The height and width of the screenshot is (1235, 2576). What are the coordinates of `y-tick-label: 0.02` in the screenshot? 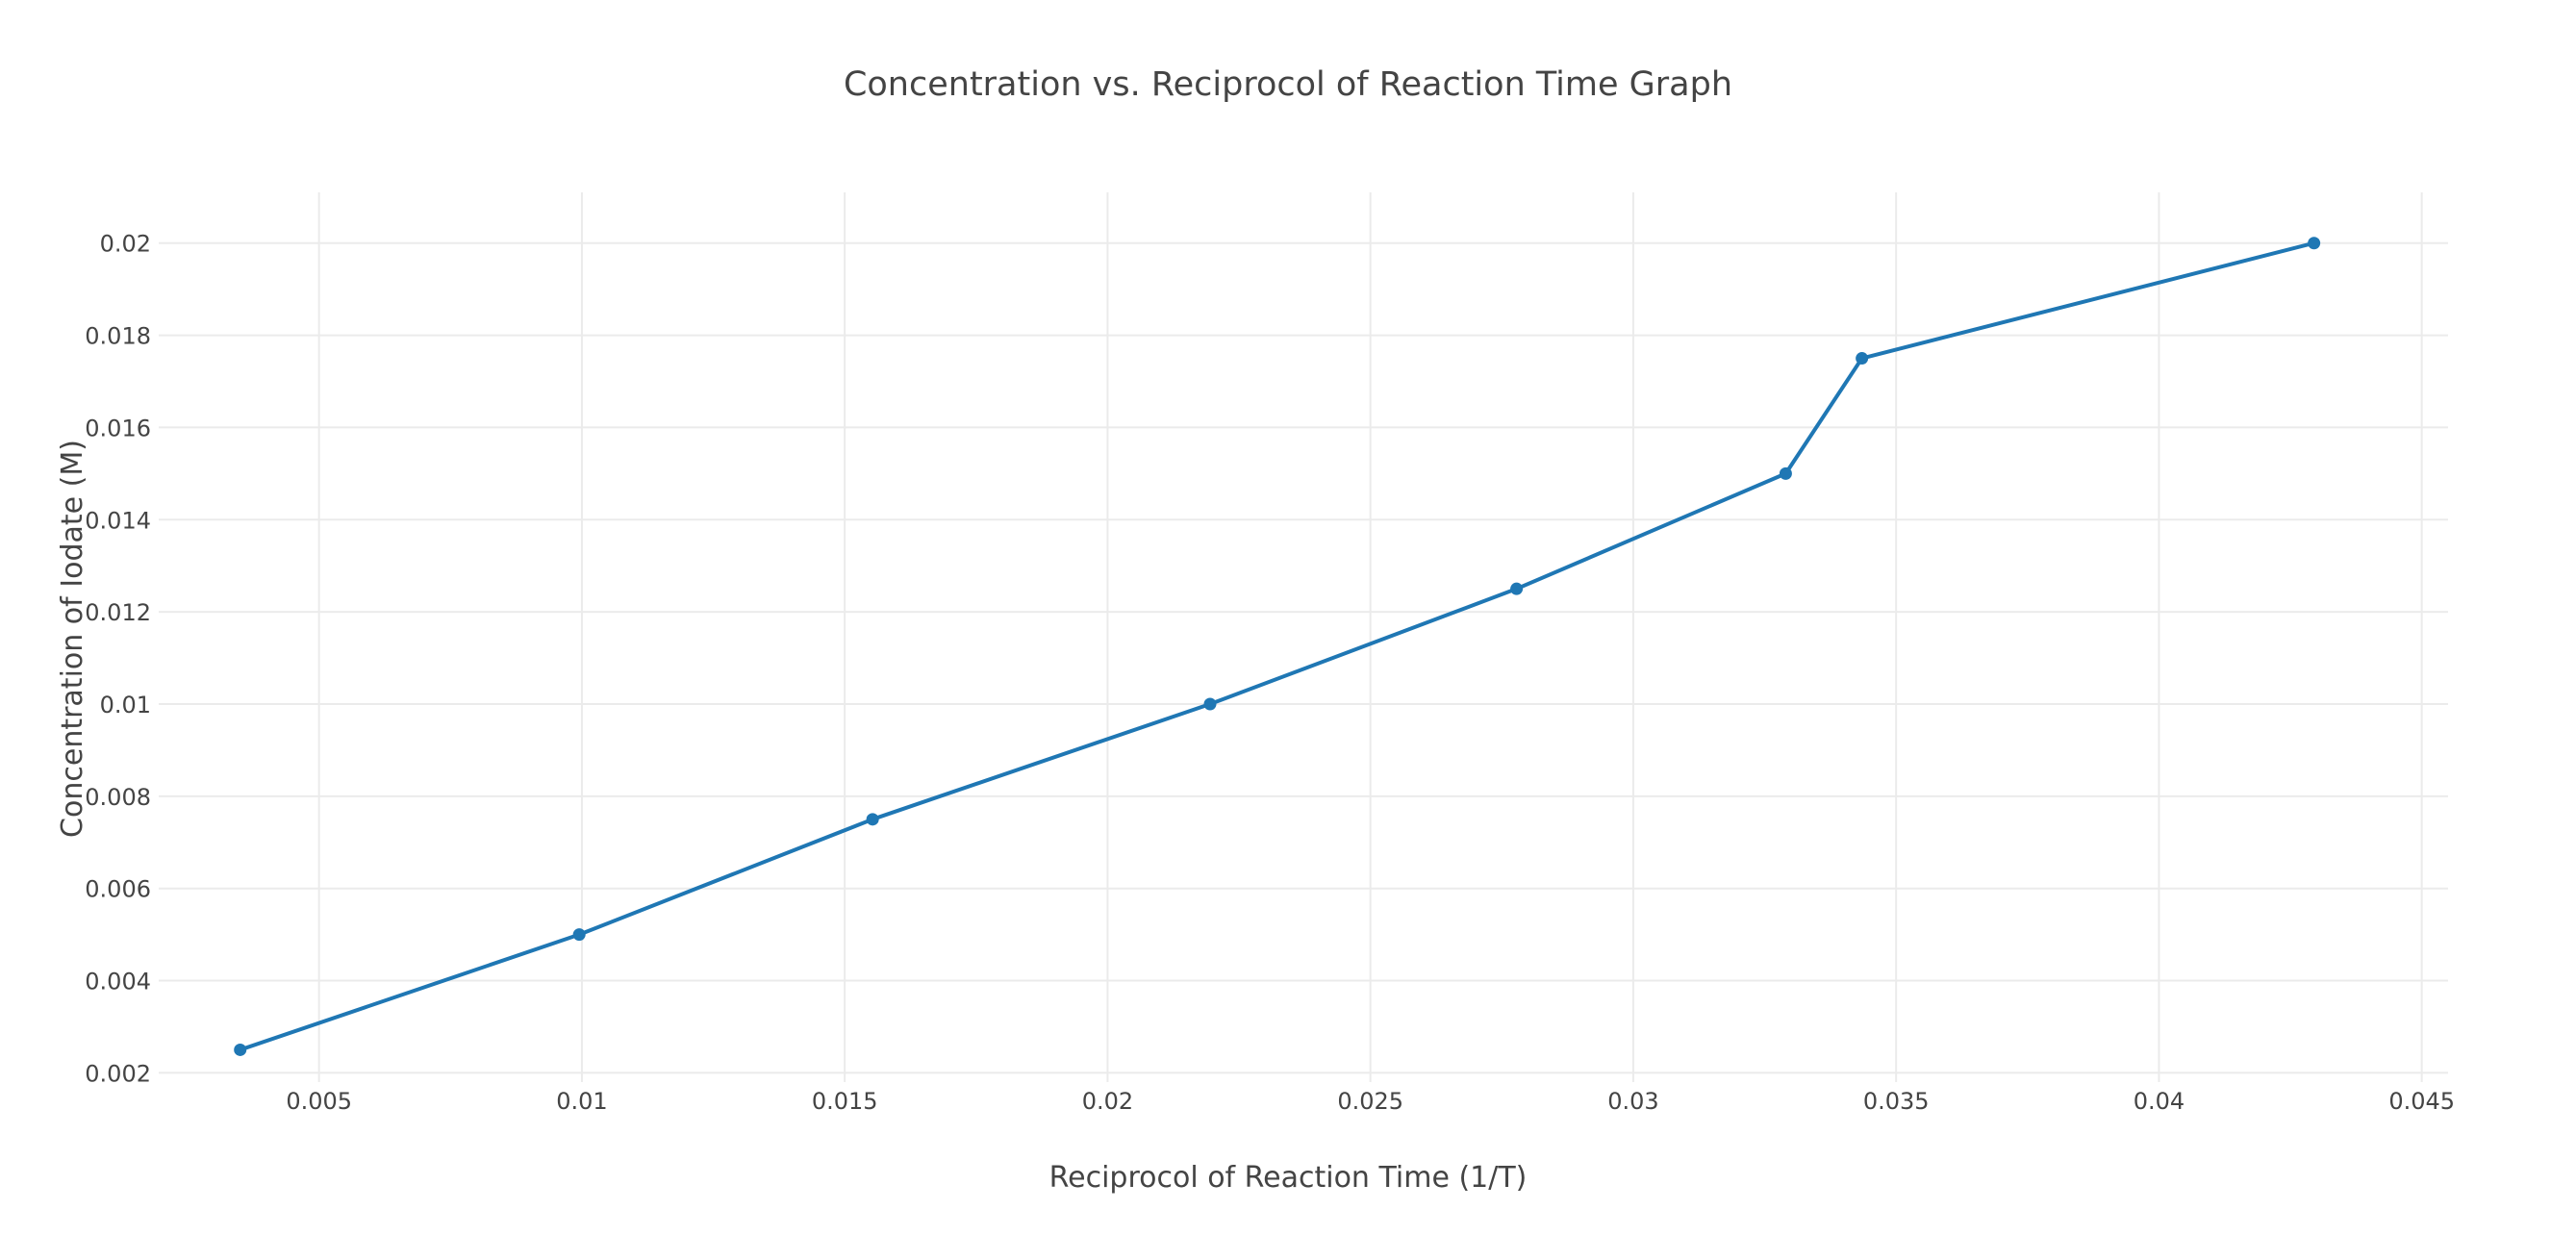 It's located at (126, 244).